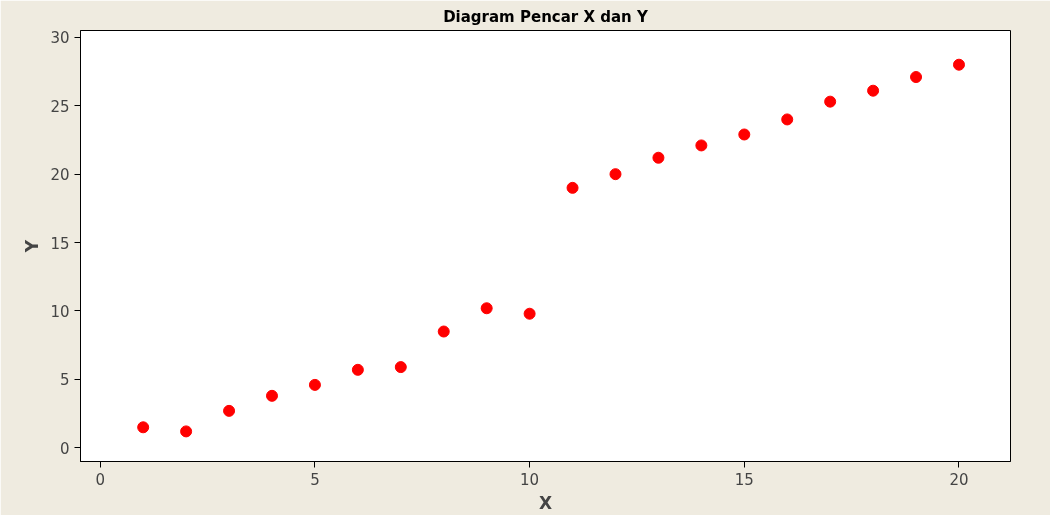 The height and width of the screenshot is (519, 1056). What do you see at coordinates (315, 479) in the screenshot?
I see `x-tick-label: 5` at bounding box center [315, 479].